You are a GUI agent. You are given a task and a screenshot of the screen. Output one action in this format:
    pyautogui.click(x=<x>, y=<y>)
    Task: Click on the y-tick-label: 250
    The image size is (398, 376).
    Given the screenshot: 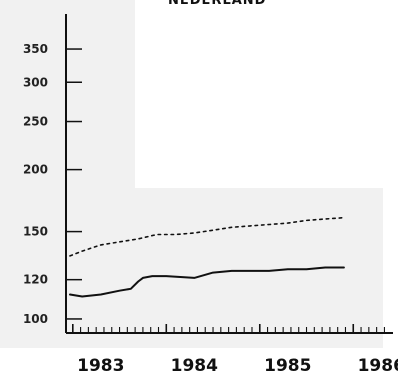 What is the action you would take?
    pyautogui.click(x=35, y=122)
    